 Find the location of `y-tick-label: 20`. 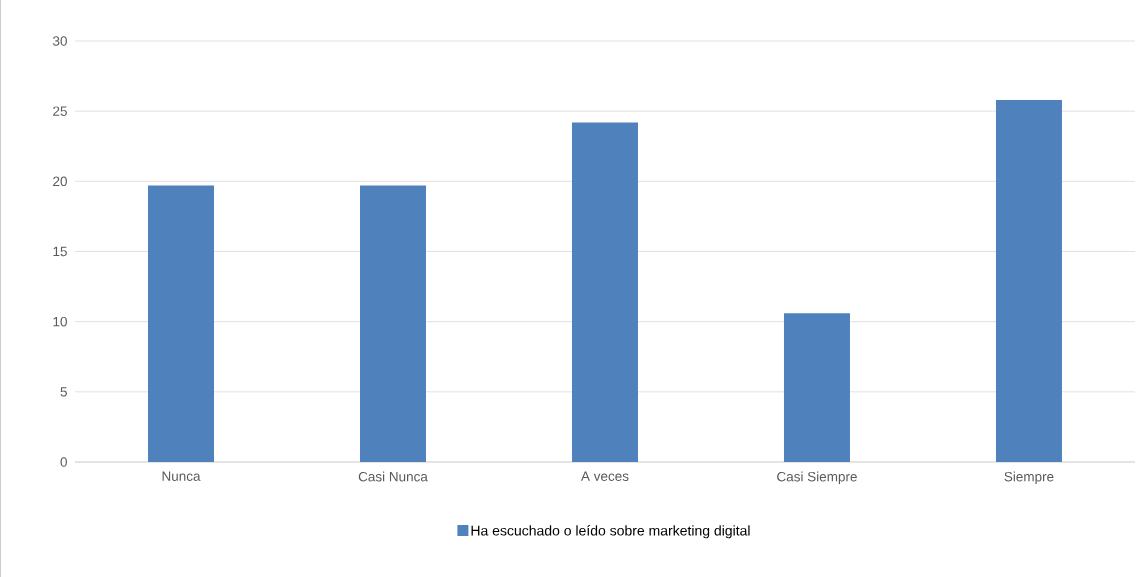

y-tick-label: 20 is located at coordinates (60, 181).